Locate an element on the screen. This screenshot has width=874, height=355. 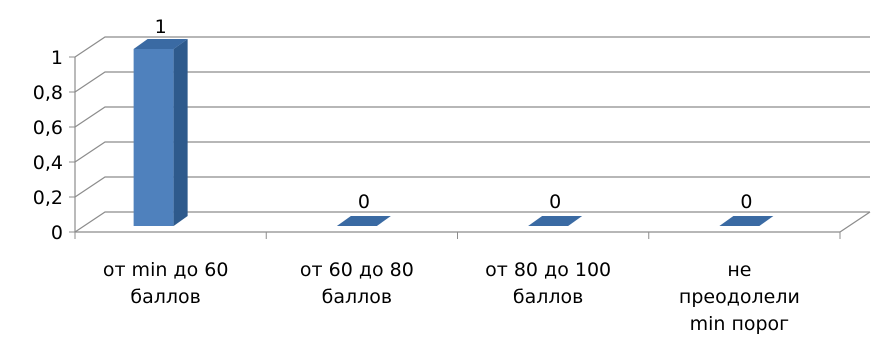
data-label: 1 is located at coordinates (161, 27).